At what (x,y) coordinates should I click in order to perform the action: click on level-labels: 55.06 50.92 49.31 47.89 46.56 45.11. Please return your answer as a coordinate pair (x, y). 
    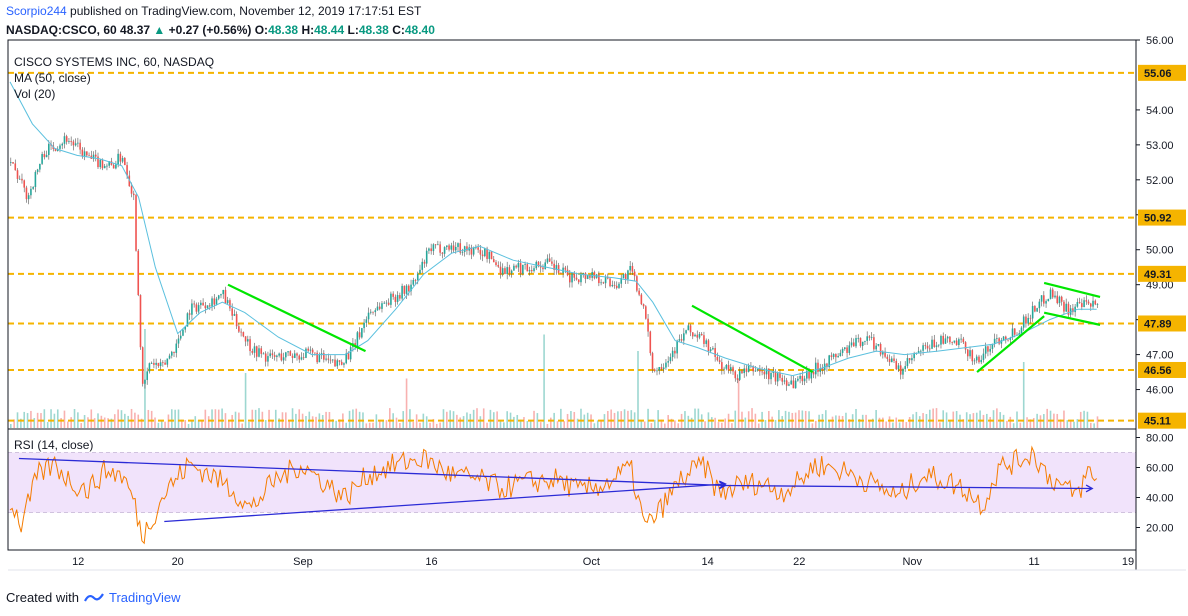
    Looking at the image, I should click on (1162, 246).